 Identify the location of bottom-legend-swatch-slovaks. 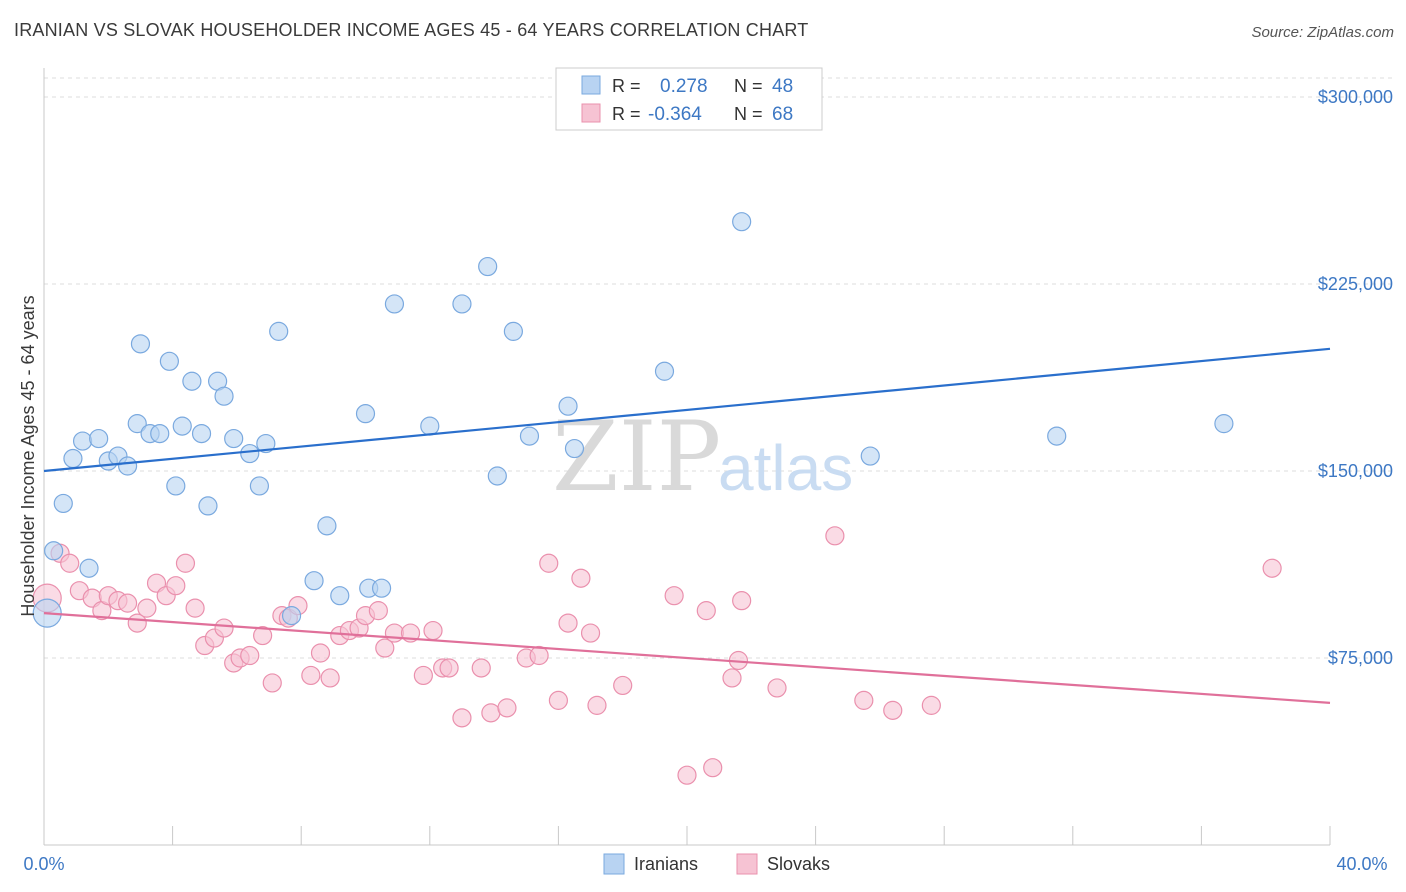
(747, 864).